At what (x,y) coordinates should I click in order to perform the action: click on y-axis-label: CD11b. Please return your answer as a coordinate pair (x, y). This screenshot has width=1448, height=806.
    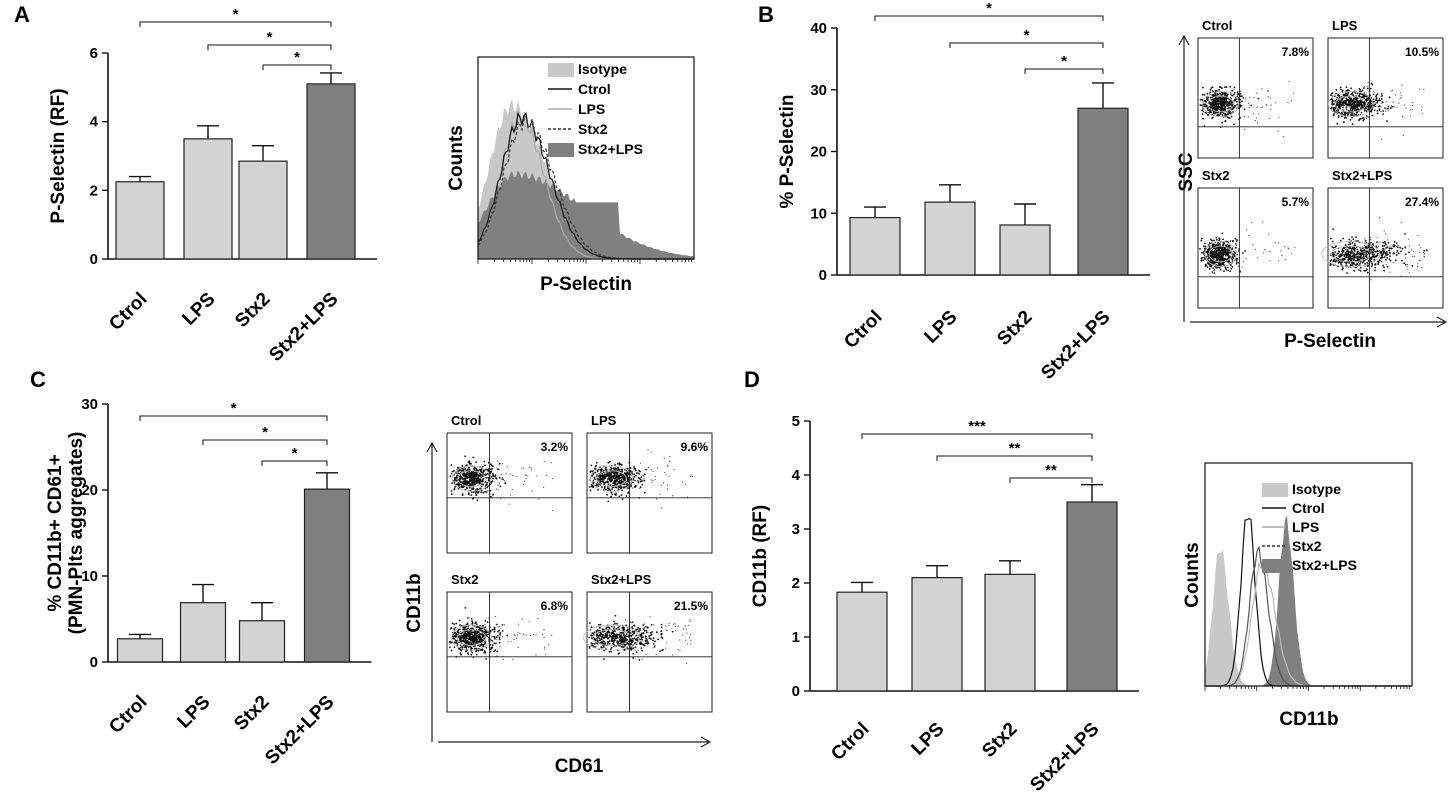
    Looking at the image, I should click on (414, 602).